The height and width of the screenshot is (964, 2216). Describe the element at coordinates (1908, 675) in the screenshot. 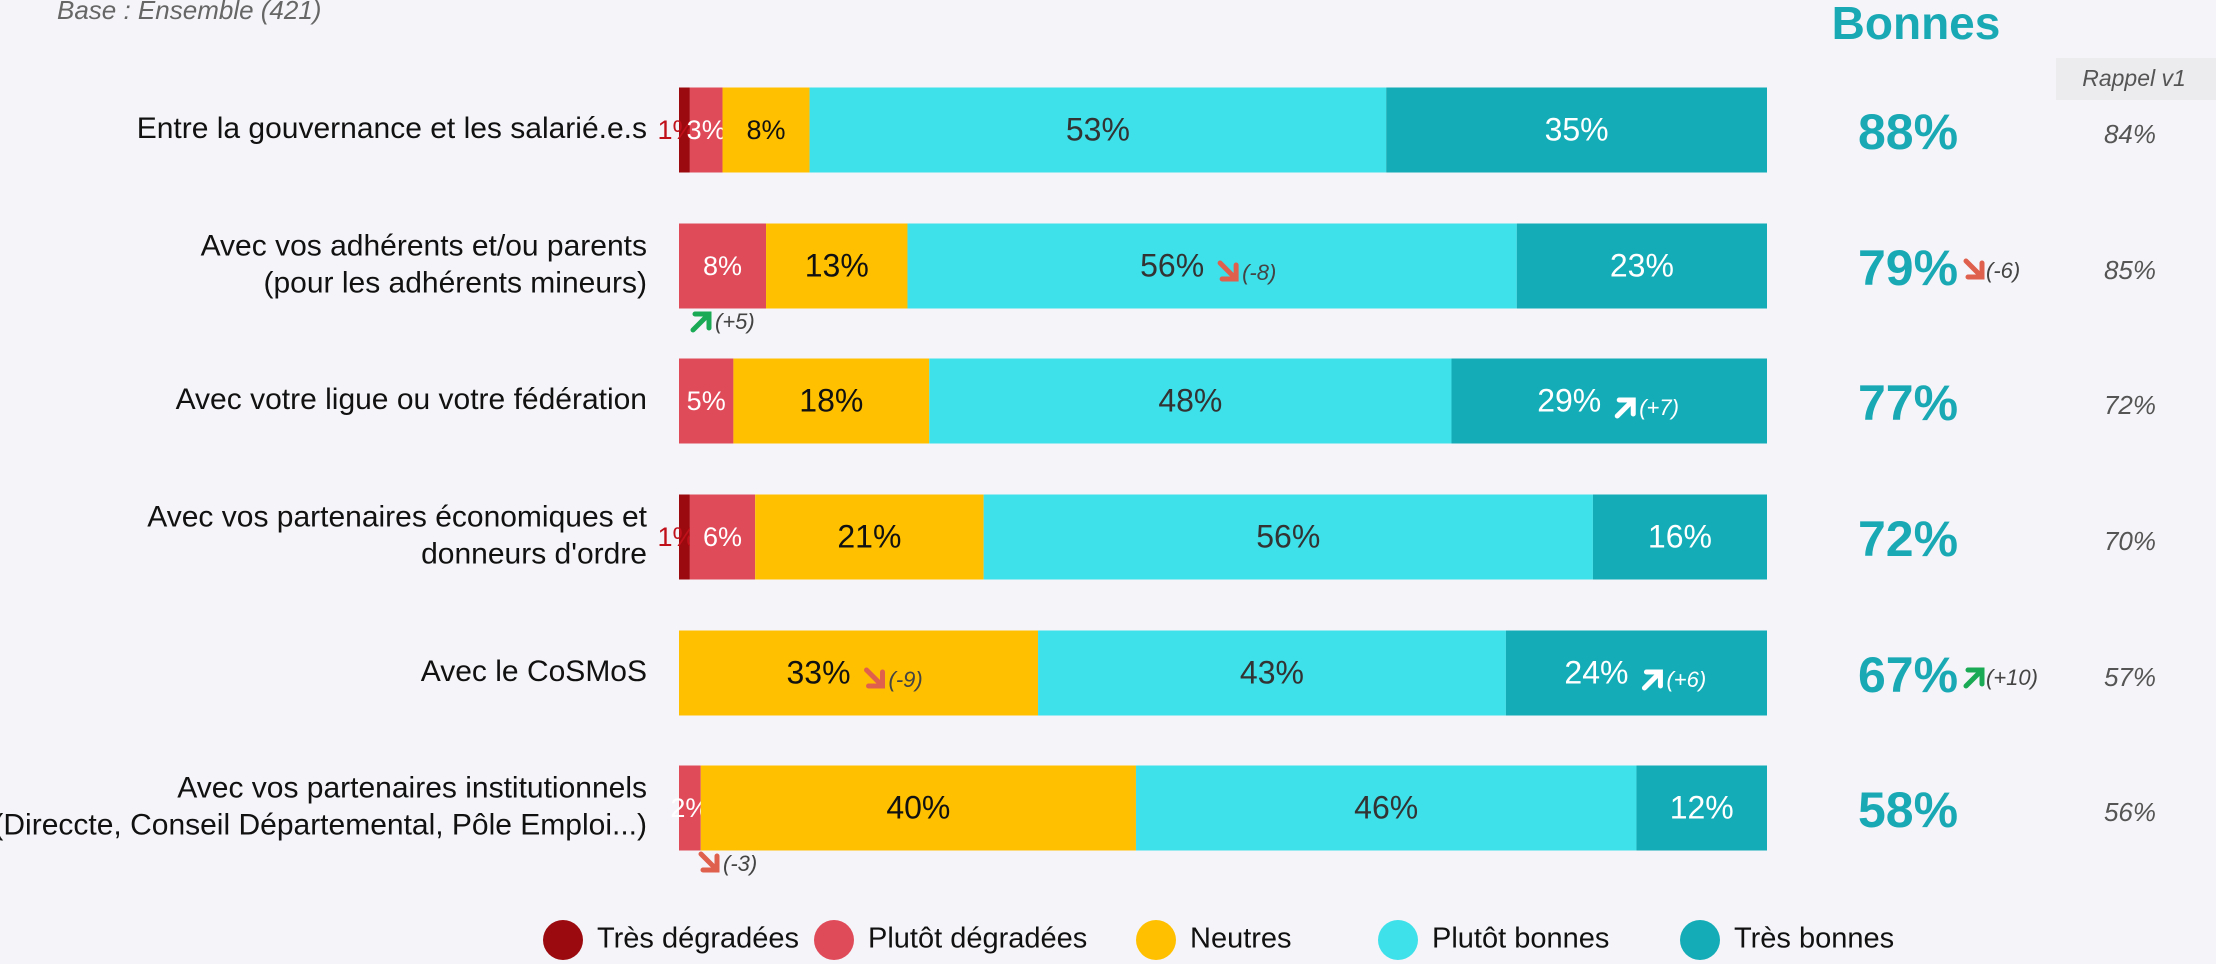

I see `total-value: 67%` at that location.